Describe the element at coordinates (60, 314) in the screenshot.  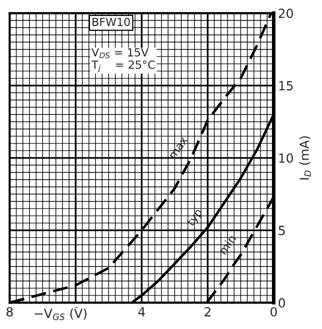
I see `x-axis-title: −V$_{GS}$ (V)` at that location.